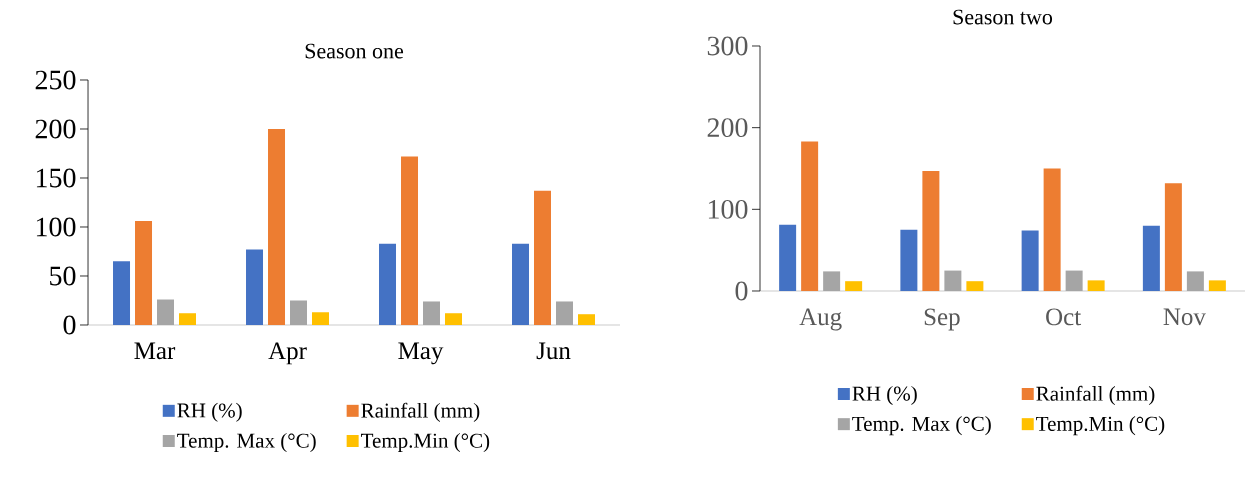 The width and height of the screenshot is (1249, 489). I want to click on x-tick-label: Mar, so click(155, 351).